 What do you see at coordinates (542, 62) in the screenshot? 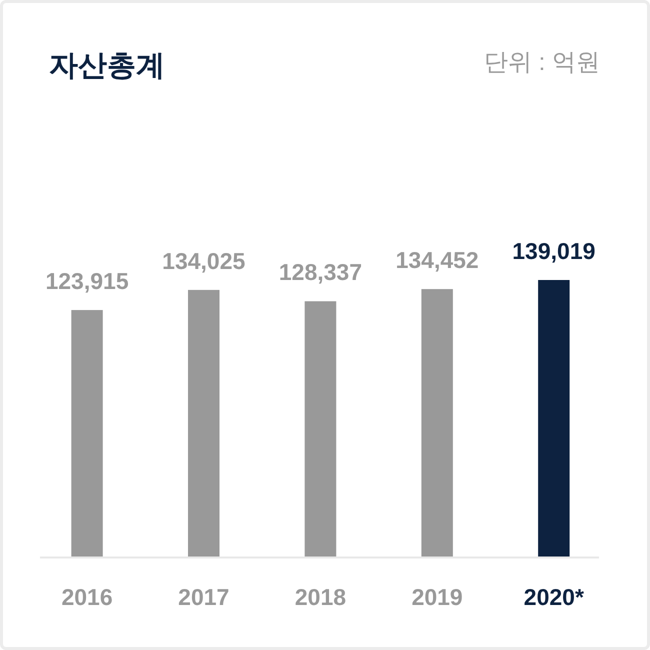
I see `annotation: 단위 : 억원` at bounding box center [542, 62].